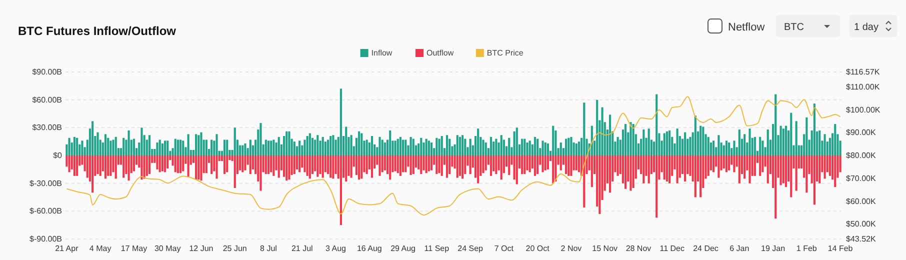 The image size is (906, 260). I want to click on x-tick-label: 17 May, so click(134, 248).